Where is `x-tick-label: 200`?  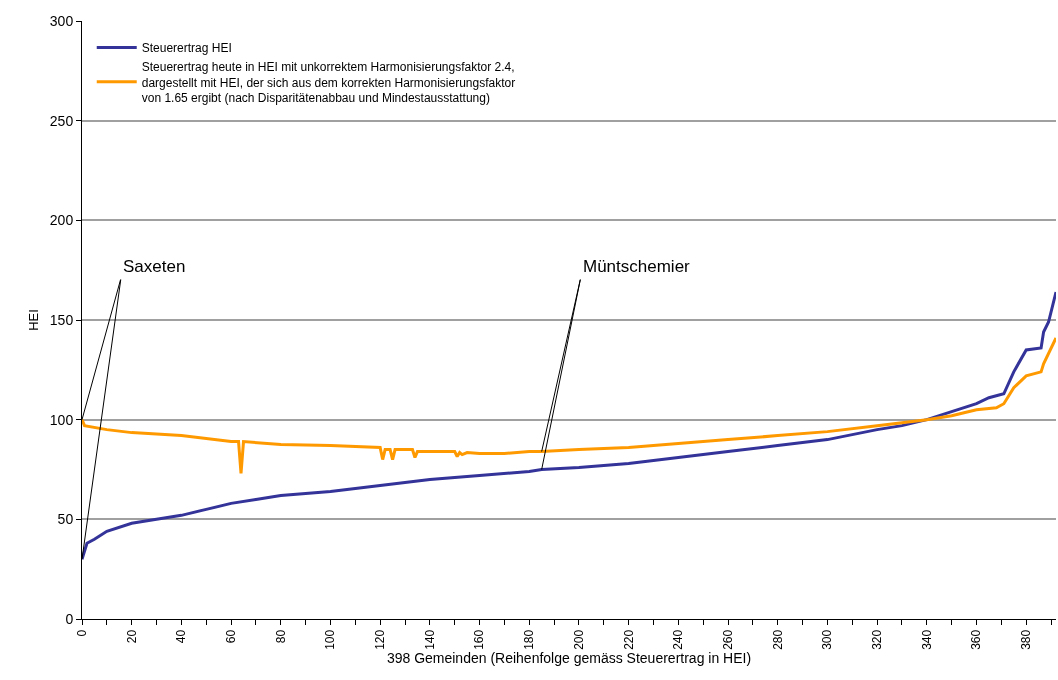 x-tick-label: 200 is located at coordinates (578, 639).